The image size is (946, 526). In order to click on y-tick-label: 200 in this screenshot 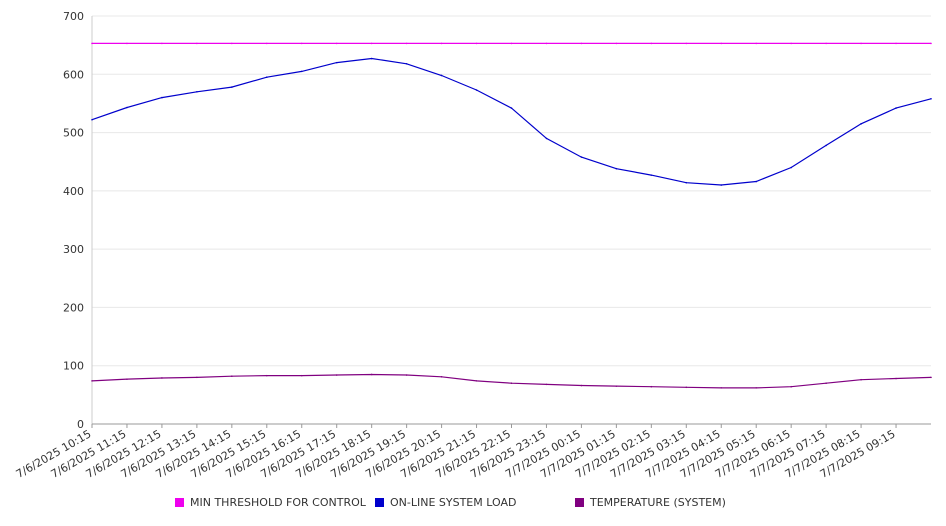, I will do `click(73, 307)`.